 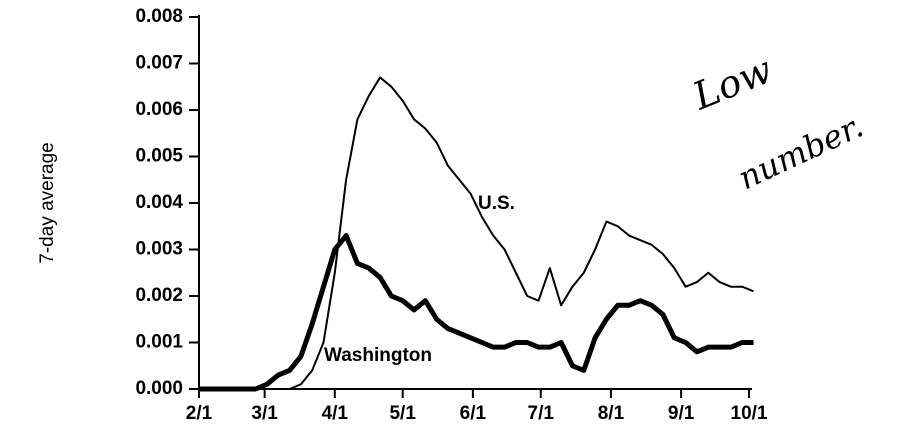 I want to click on x-tick-label: 6/1, so click(x=473, y=413).